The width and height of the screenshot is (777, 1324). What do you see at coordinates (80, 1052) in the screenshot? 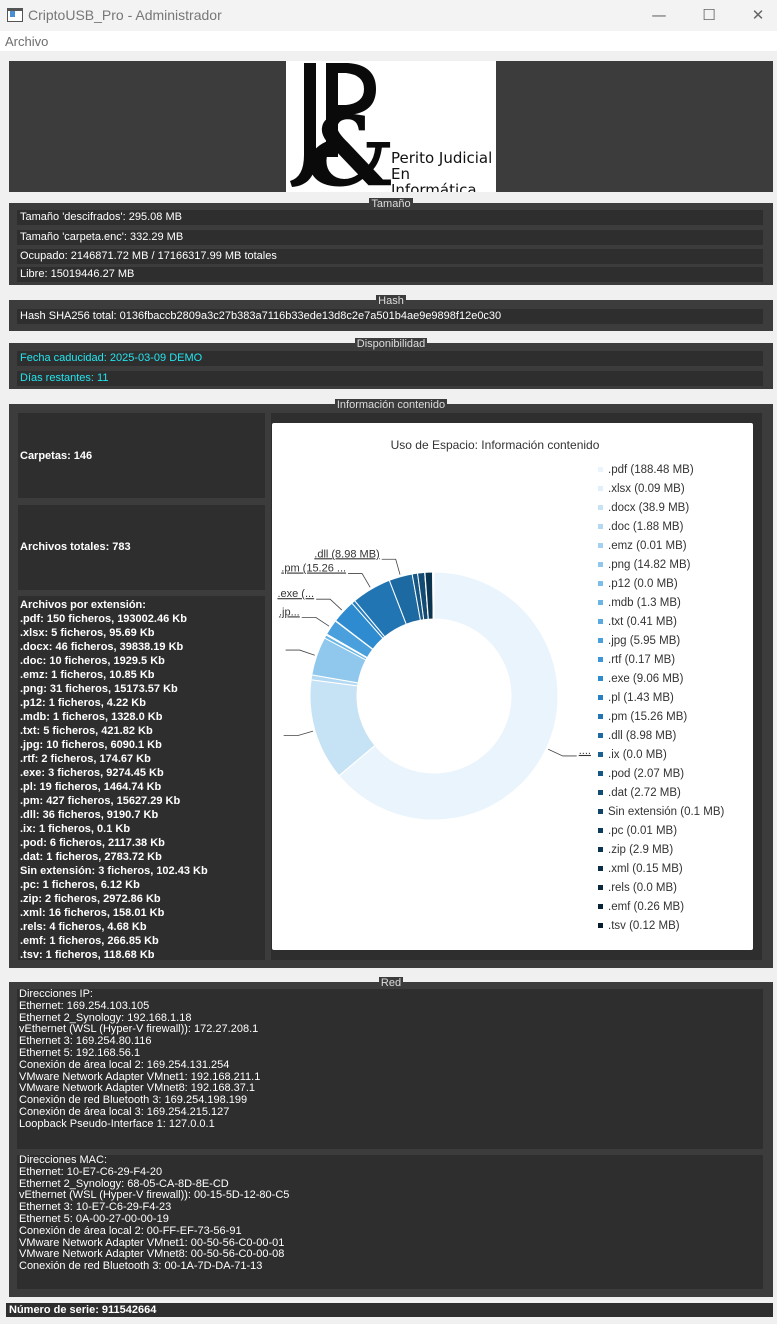
I see `ip-address-line: Ethernet 5: 192.168.56.1` at bounding box center [80, 1052].